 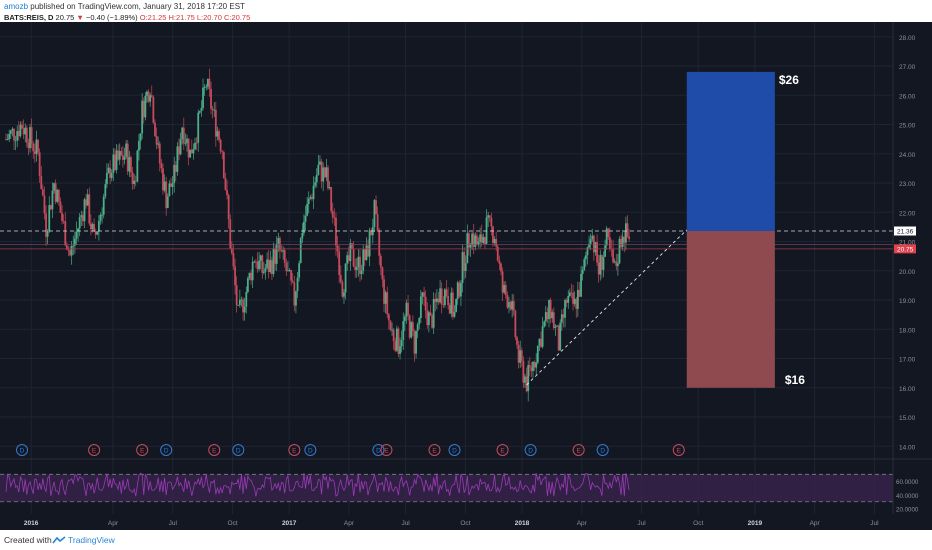 I want to click on tradingview-logo-icon, so click(x=59, y=540).